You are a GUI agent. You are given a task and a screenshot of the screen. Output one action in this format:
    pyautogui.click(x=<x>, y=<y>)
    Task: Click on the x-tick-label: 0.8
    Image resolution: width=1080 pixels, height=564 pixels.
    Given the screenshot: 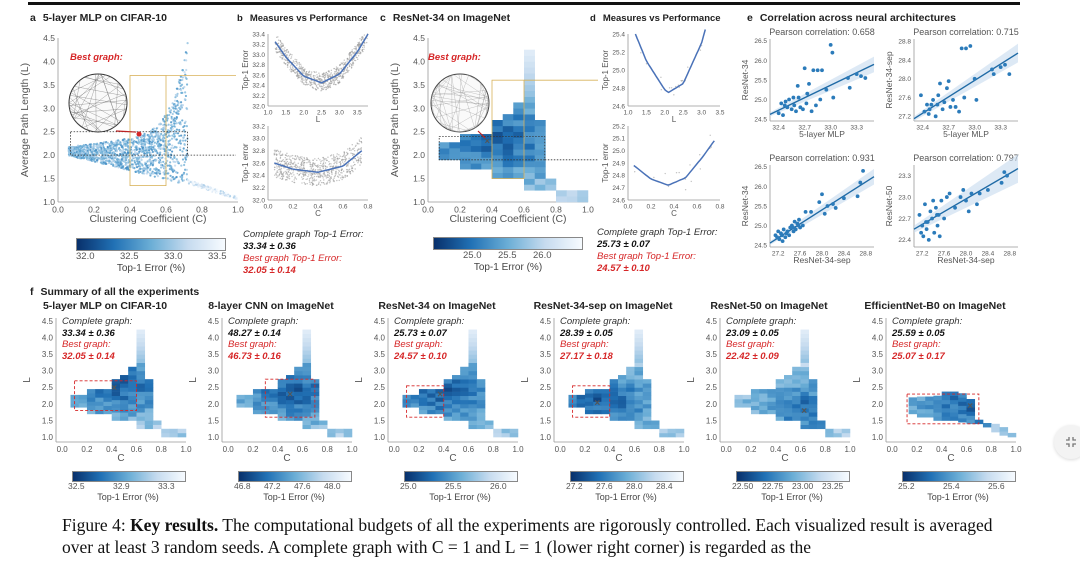 What is the action you would take?
    pyautogui.click(x=719, y=207)
    